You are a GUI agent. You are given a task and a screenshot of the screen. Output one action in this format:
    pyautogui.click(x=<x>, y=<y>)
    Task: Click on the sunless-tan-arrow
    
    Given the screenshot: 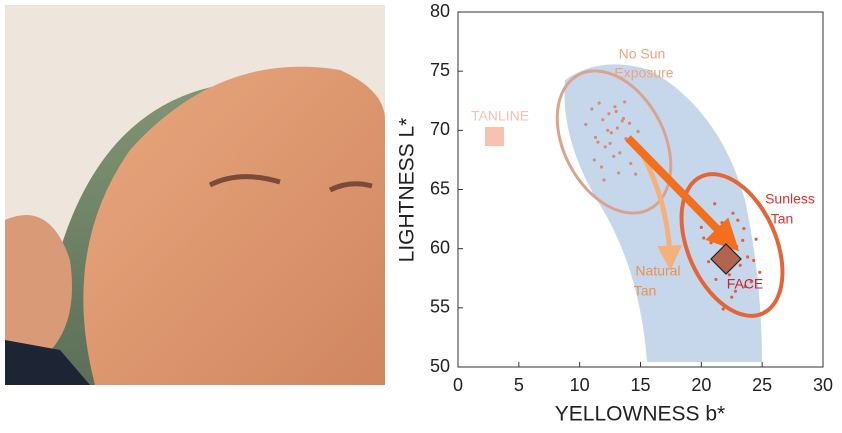 What is the action you would take?
    pyautogui.click(x=682, y=193)
    